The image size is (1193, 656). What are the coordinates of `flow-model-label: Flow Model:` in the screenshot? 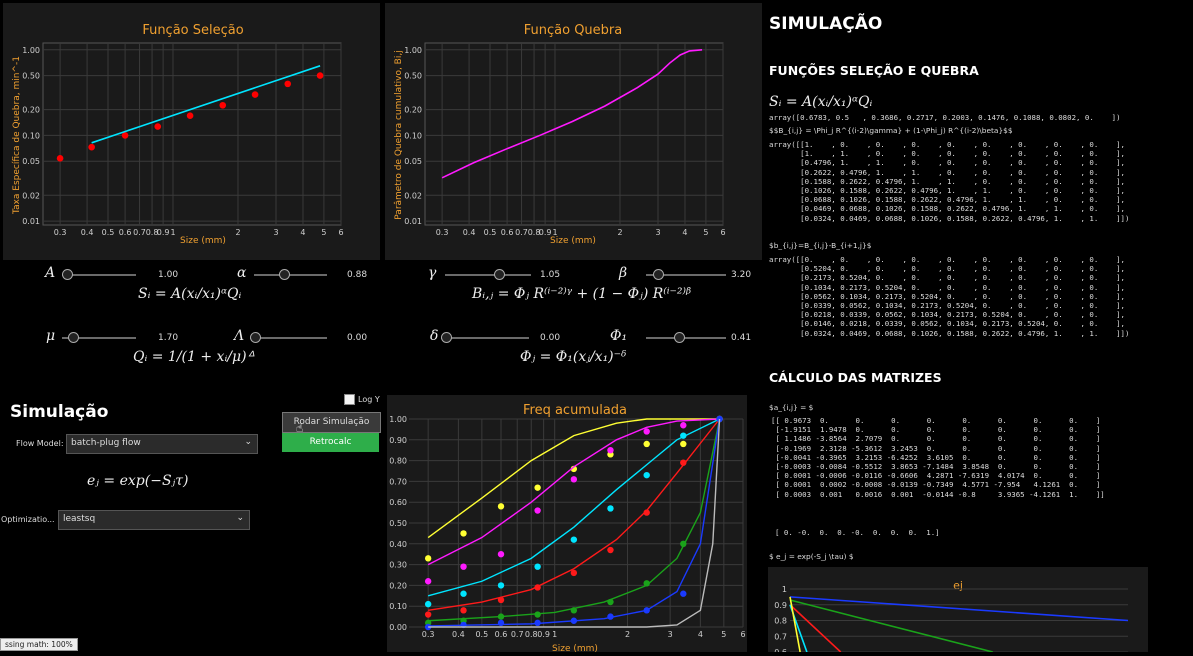 It's located at (40, 443).